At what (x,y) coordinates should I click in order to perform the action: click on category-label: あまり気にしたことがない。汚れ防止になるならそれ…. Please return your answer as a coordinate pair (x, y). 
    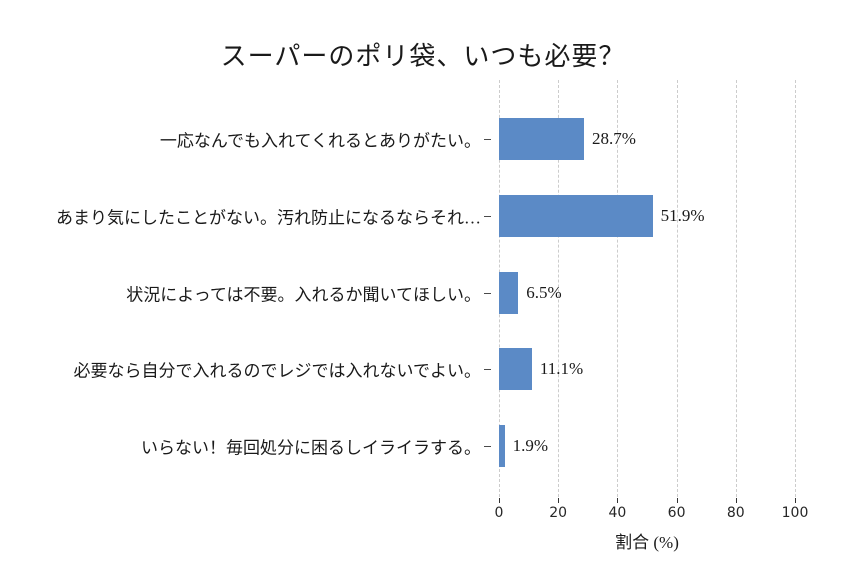
    Looking at the image, I should click on (268, 218).